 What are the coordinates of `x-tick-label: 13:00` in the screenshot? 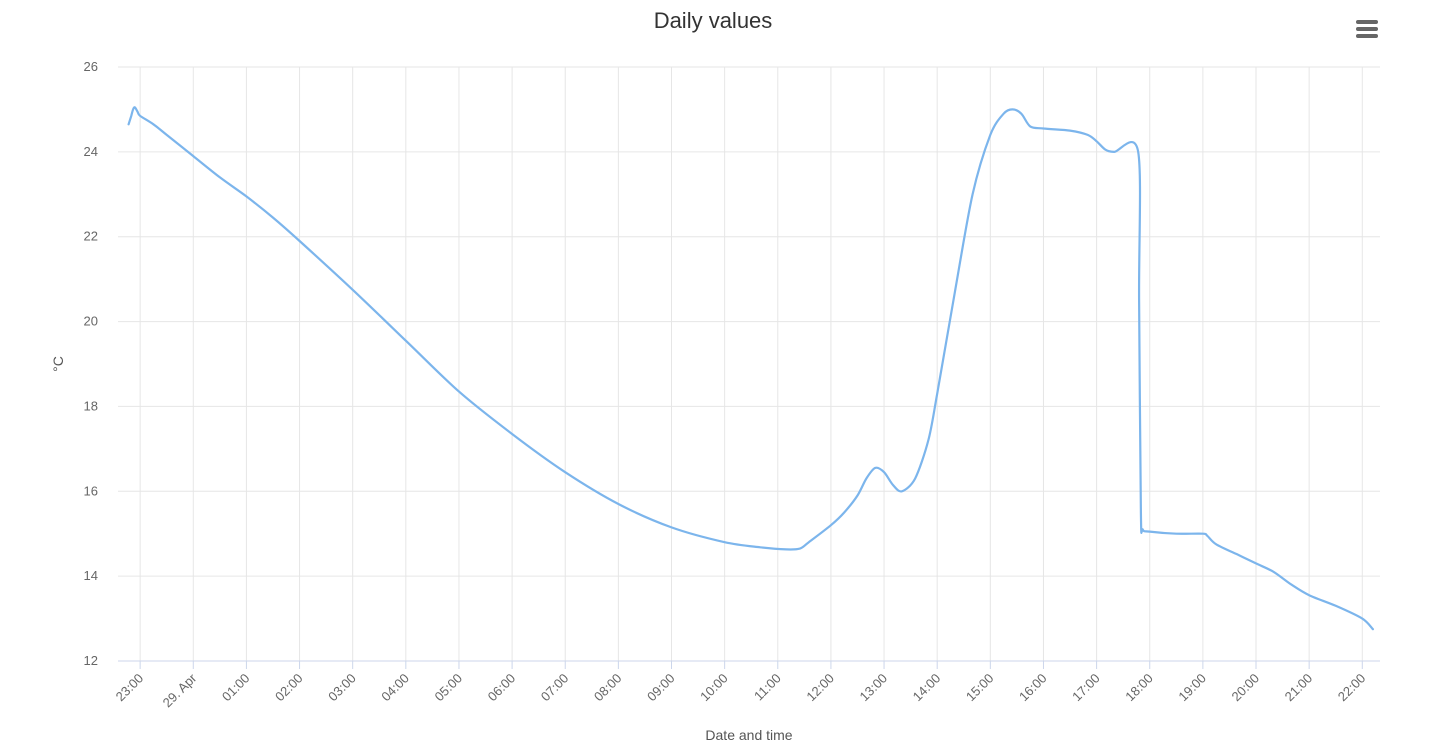 It's located at (874, 688).